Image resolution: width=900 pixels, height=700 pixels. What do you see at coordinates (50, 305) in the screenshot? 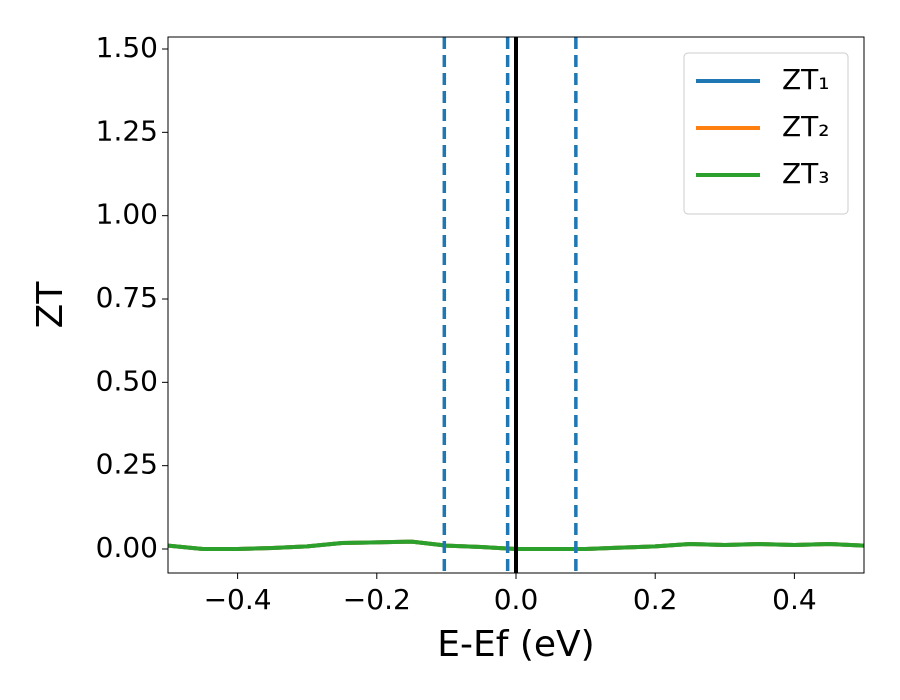
I see `y-axis-label: ZT` at bounding box center [50, 305].